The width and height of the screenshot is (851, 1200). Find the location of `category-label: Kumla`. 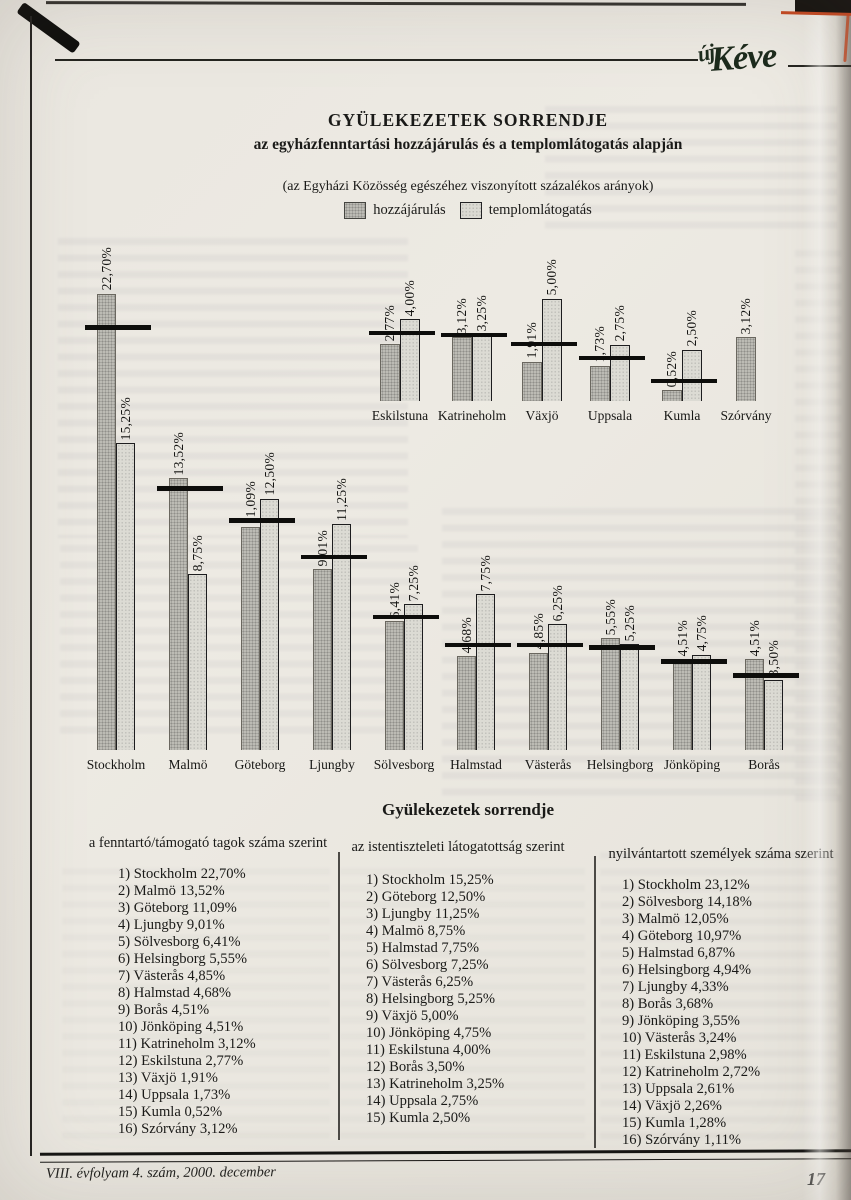

category-label: Kumla is located at coordinates (682, 415).